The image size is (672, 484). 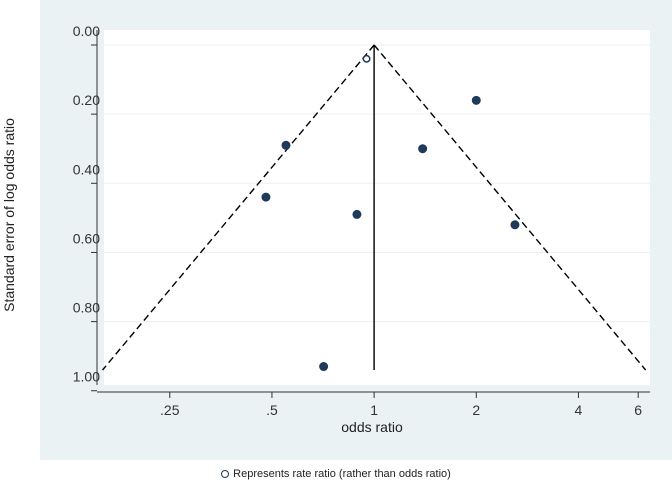 I want to click on x-tick-label-2: 1, so click(x=374, y=410).